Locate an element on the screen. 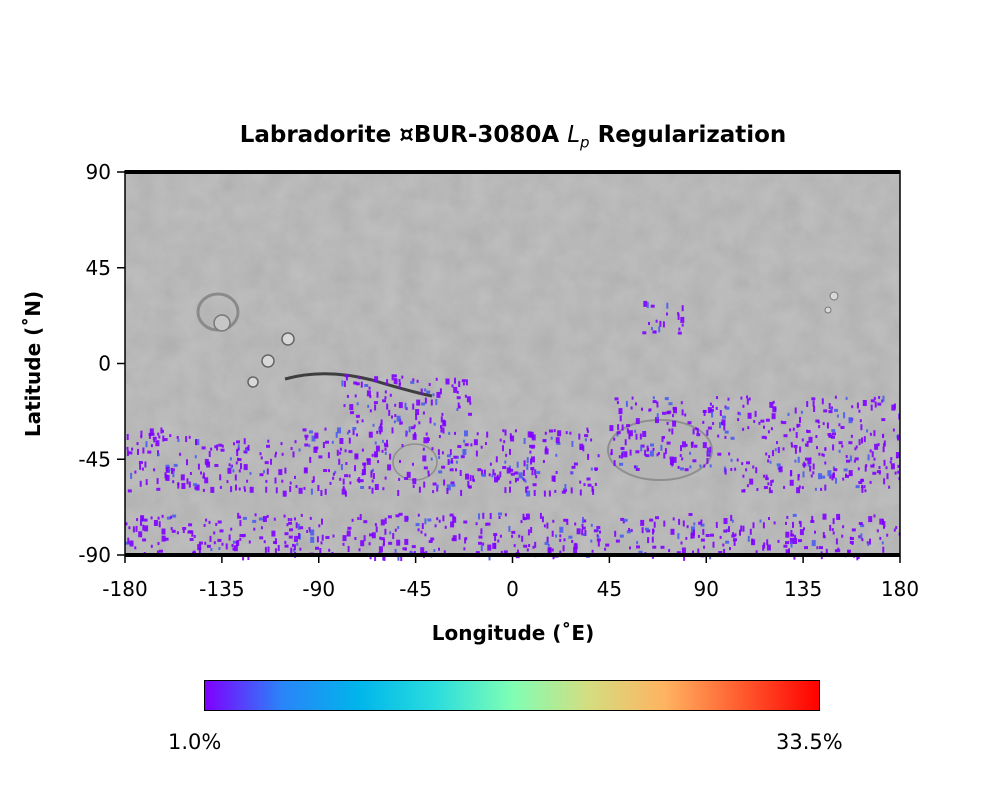 The image size is (1000, 800). title-prefix: Labradorite ¤BUR-3080A is located at coordinates (403, 135).